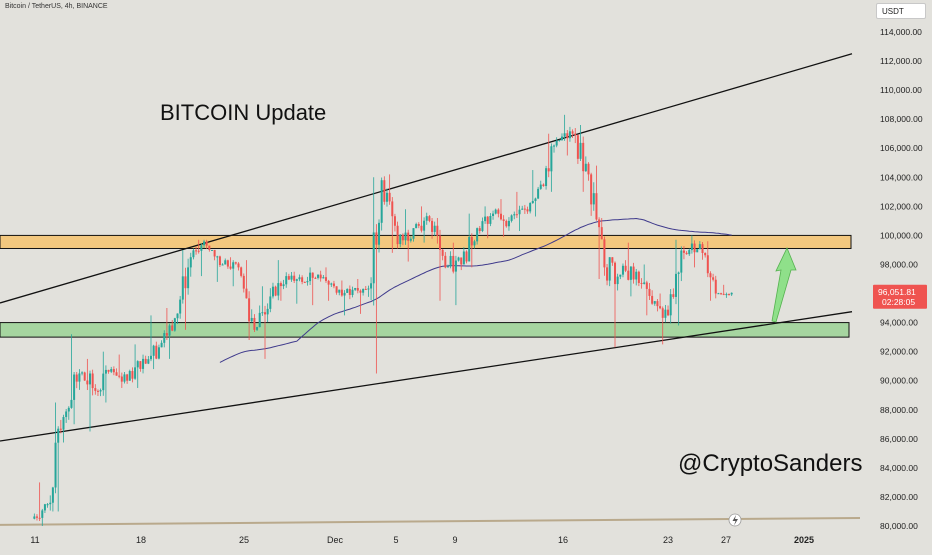 The image size is (932, 555). Describe the element at coordinates (426, 241) in the screenshot. I see `resistance-zone` at that location.